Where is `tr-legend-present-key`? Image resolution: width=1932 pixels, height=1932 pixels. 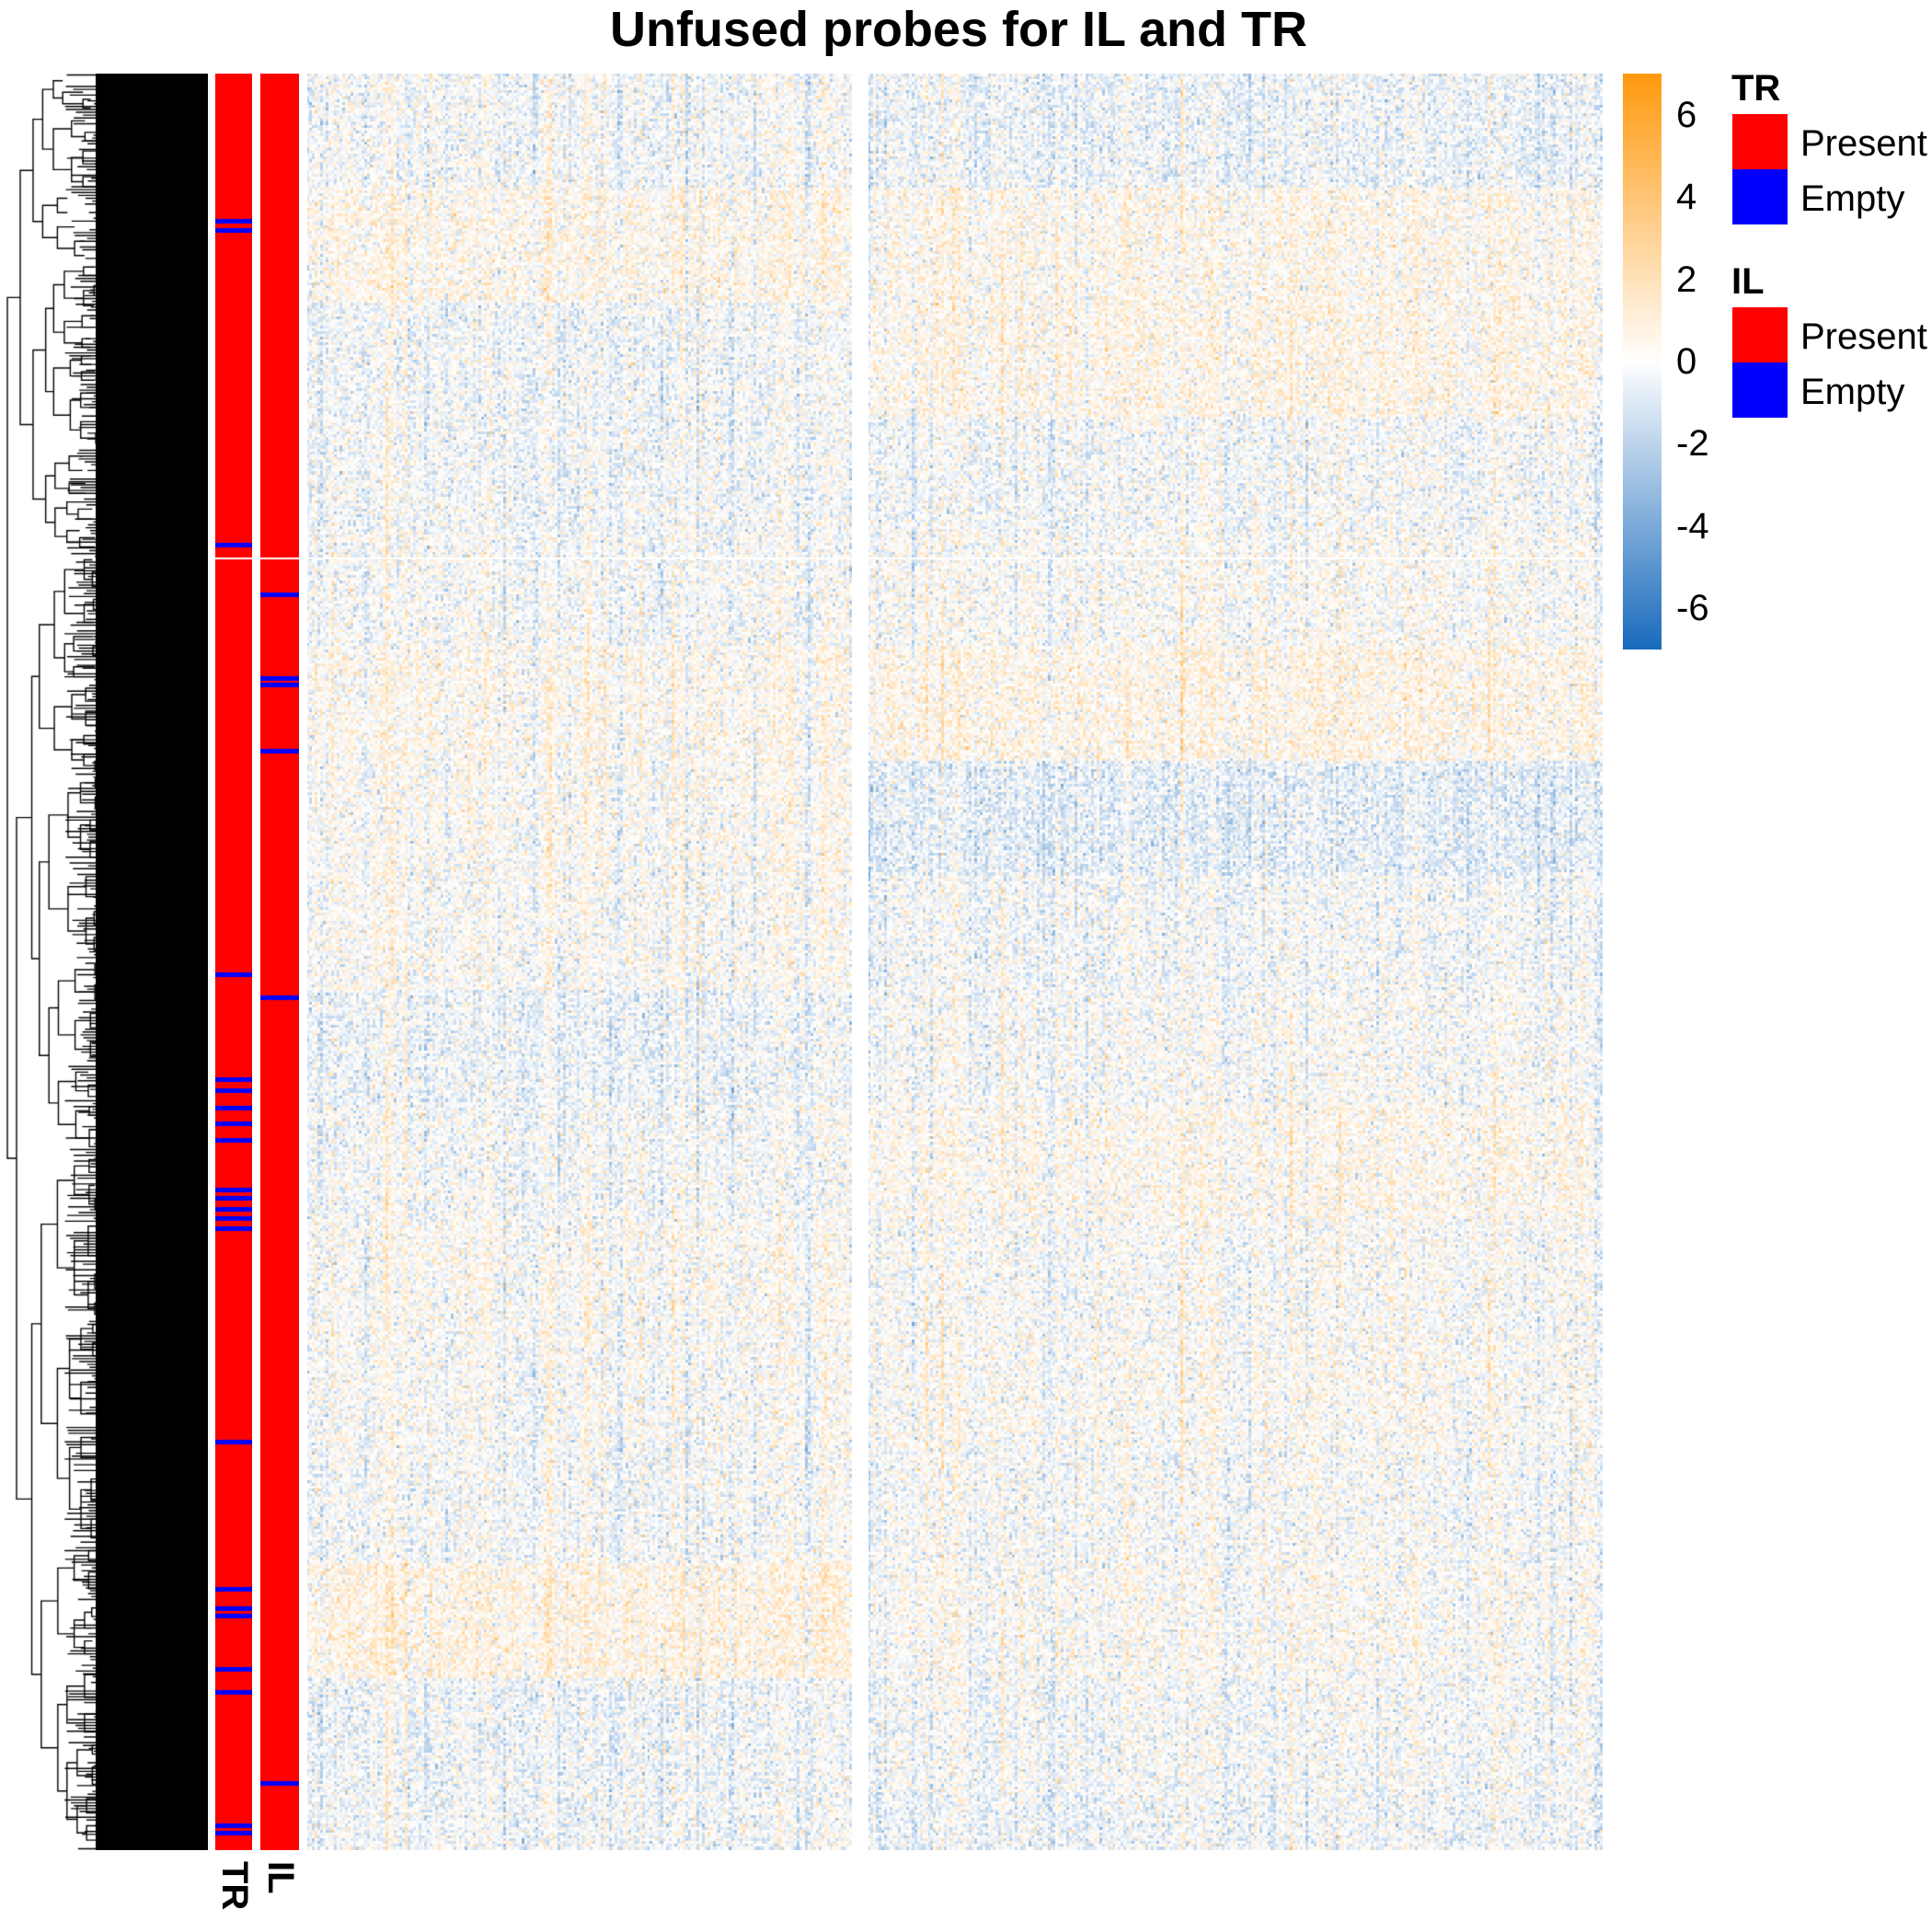
tr-legend-present-key is located at coordinates (1760, 141).